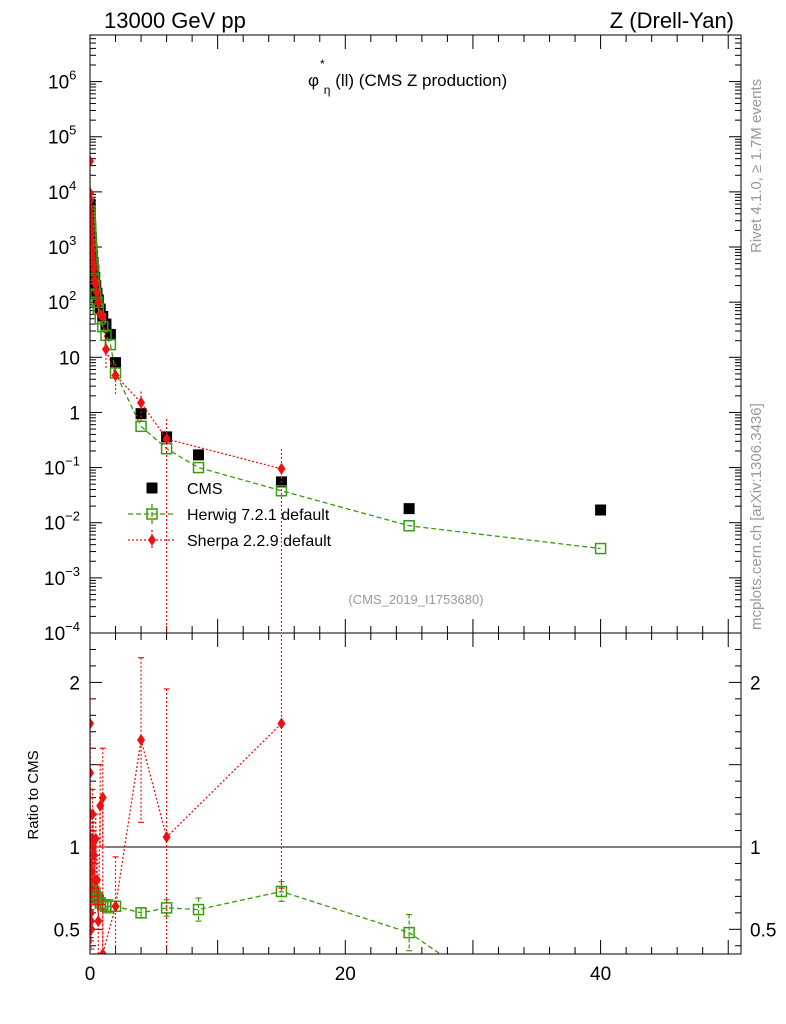 The height and width of the screenshot is (1024, 786). What do you see at coordinates (756, 166) in the screenshot?
I see `rivet-version-label: Rivet 4.1.0, ≥ 1.7M events` at bounding box center [756, 166].